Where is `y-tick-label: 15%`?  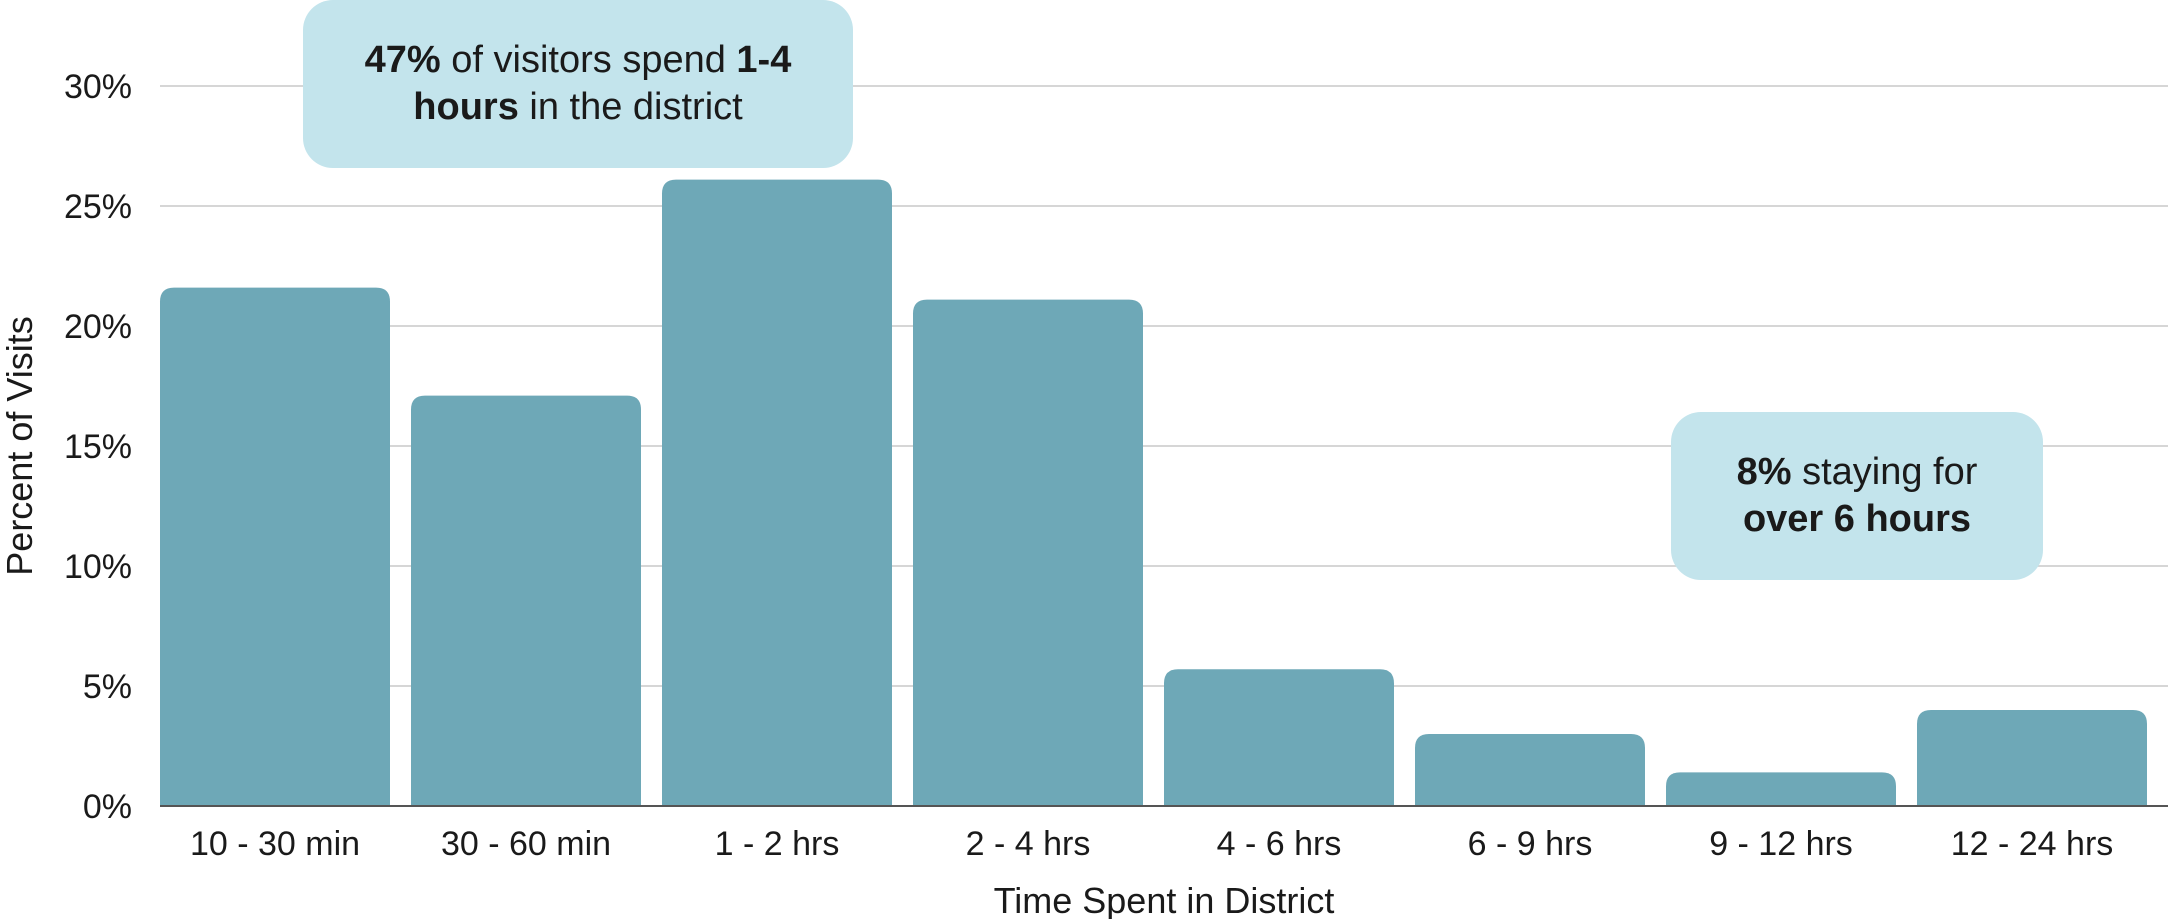
y-tick-label: 15% is located at coordinates (98, 447).